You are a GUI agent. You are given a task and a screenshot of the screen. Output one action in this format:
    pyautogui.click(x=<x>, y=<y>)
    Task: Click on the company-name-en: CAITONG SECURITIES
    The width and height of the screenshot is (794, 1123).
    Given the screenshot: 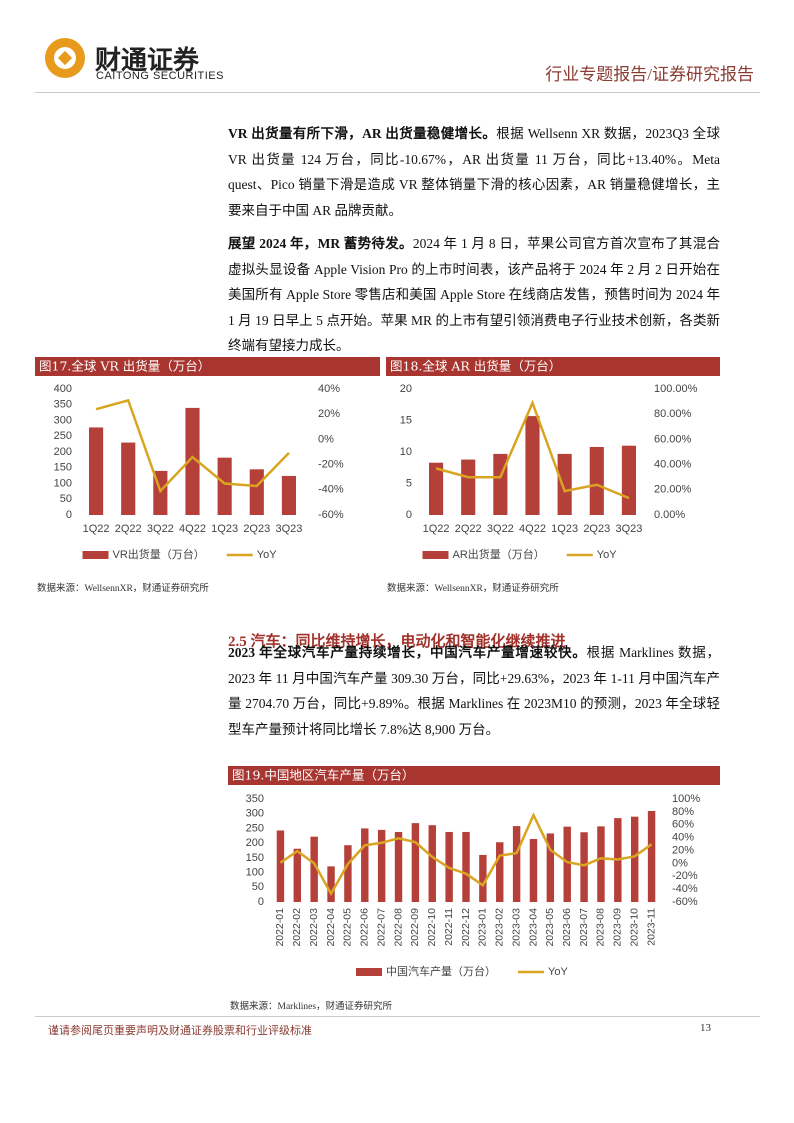 What is the action you would take?
    pyautogui.click(x=160, y=76)
    